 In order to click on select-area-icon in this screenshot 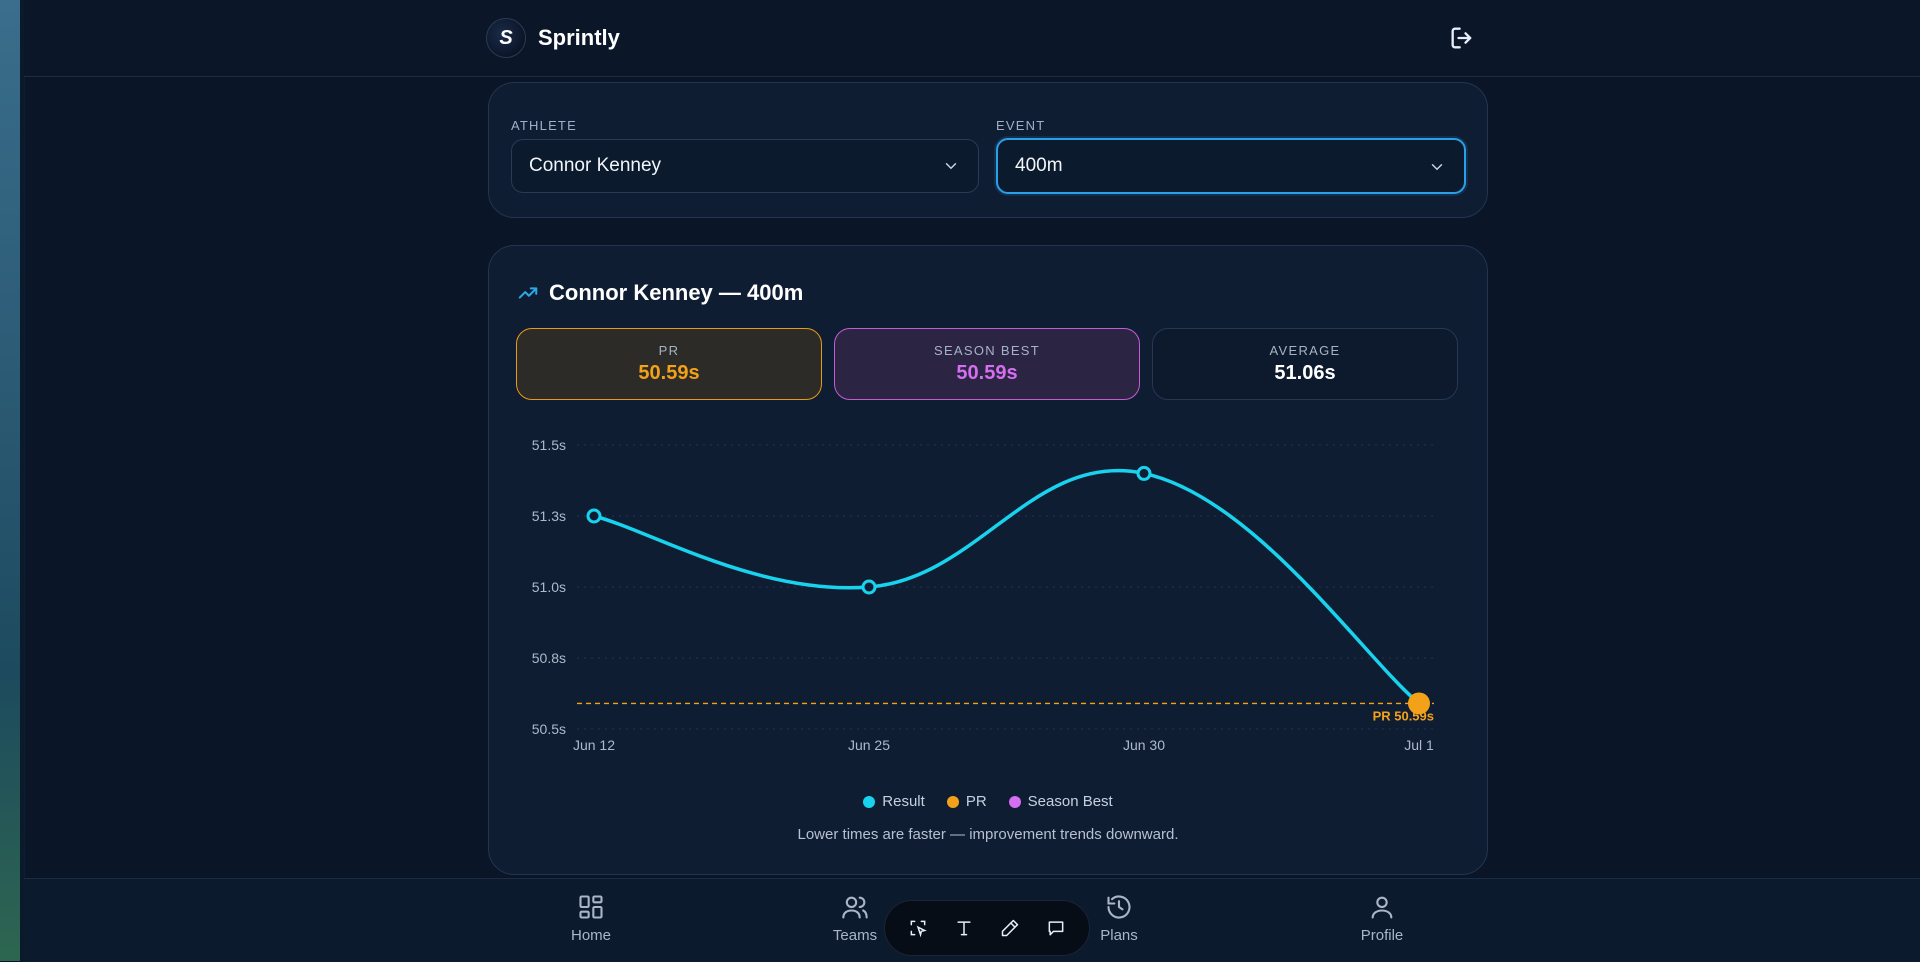, I will do `click(918, 928)`.